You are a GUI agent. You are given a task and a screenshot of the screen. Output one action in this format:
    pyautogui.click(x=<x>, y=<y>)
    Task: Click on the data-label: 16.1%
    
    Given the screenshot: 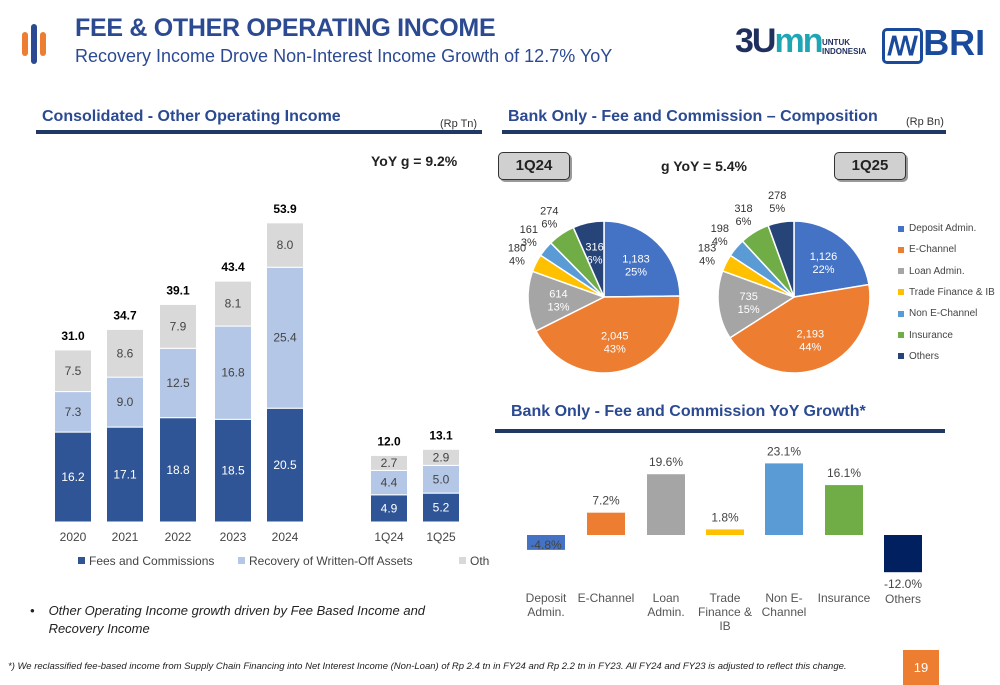 What is the action you would take?
    pyautogui.click(x=844, y=473)
    